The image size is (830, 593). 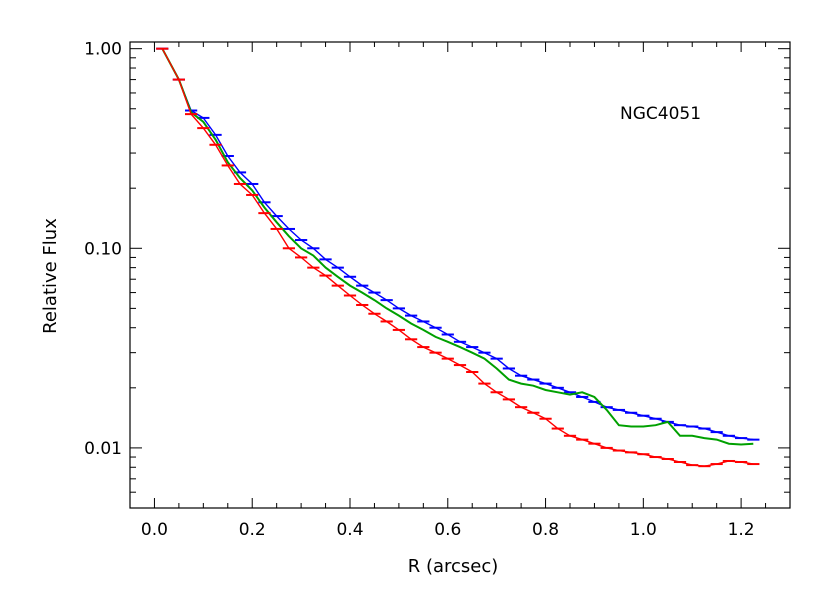 What do you see at coordinates (447, 530) in the screenshot?
I see `x-tick-label: 0.6` at bounding box center [447, 530].